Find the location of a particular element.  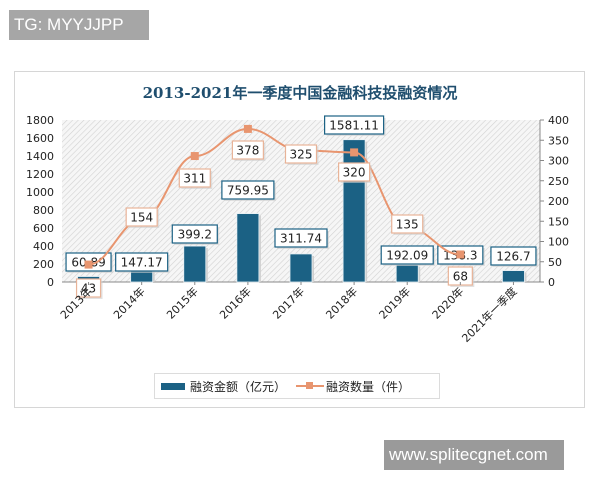

line-value-label-text: 135 is located at coordinates (407, 225).